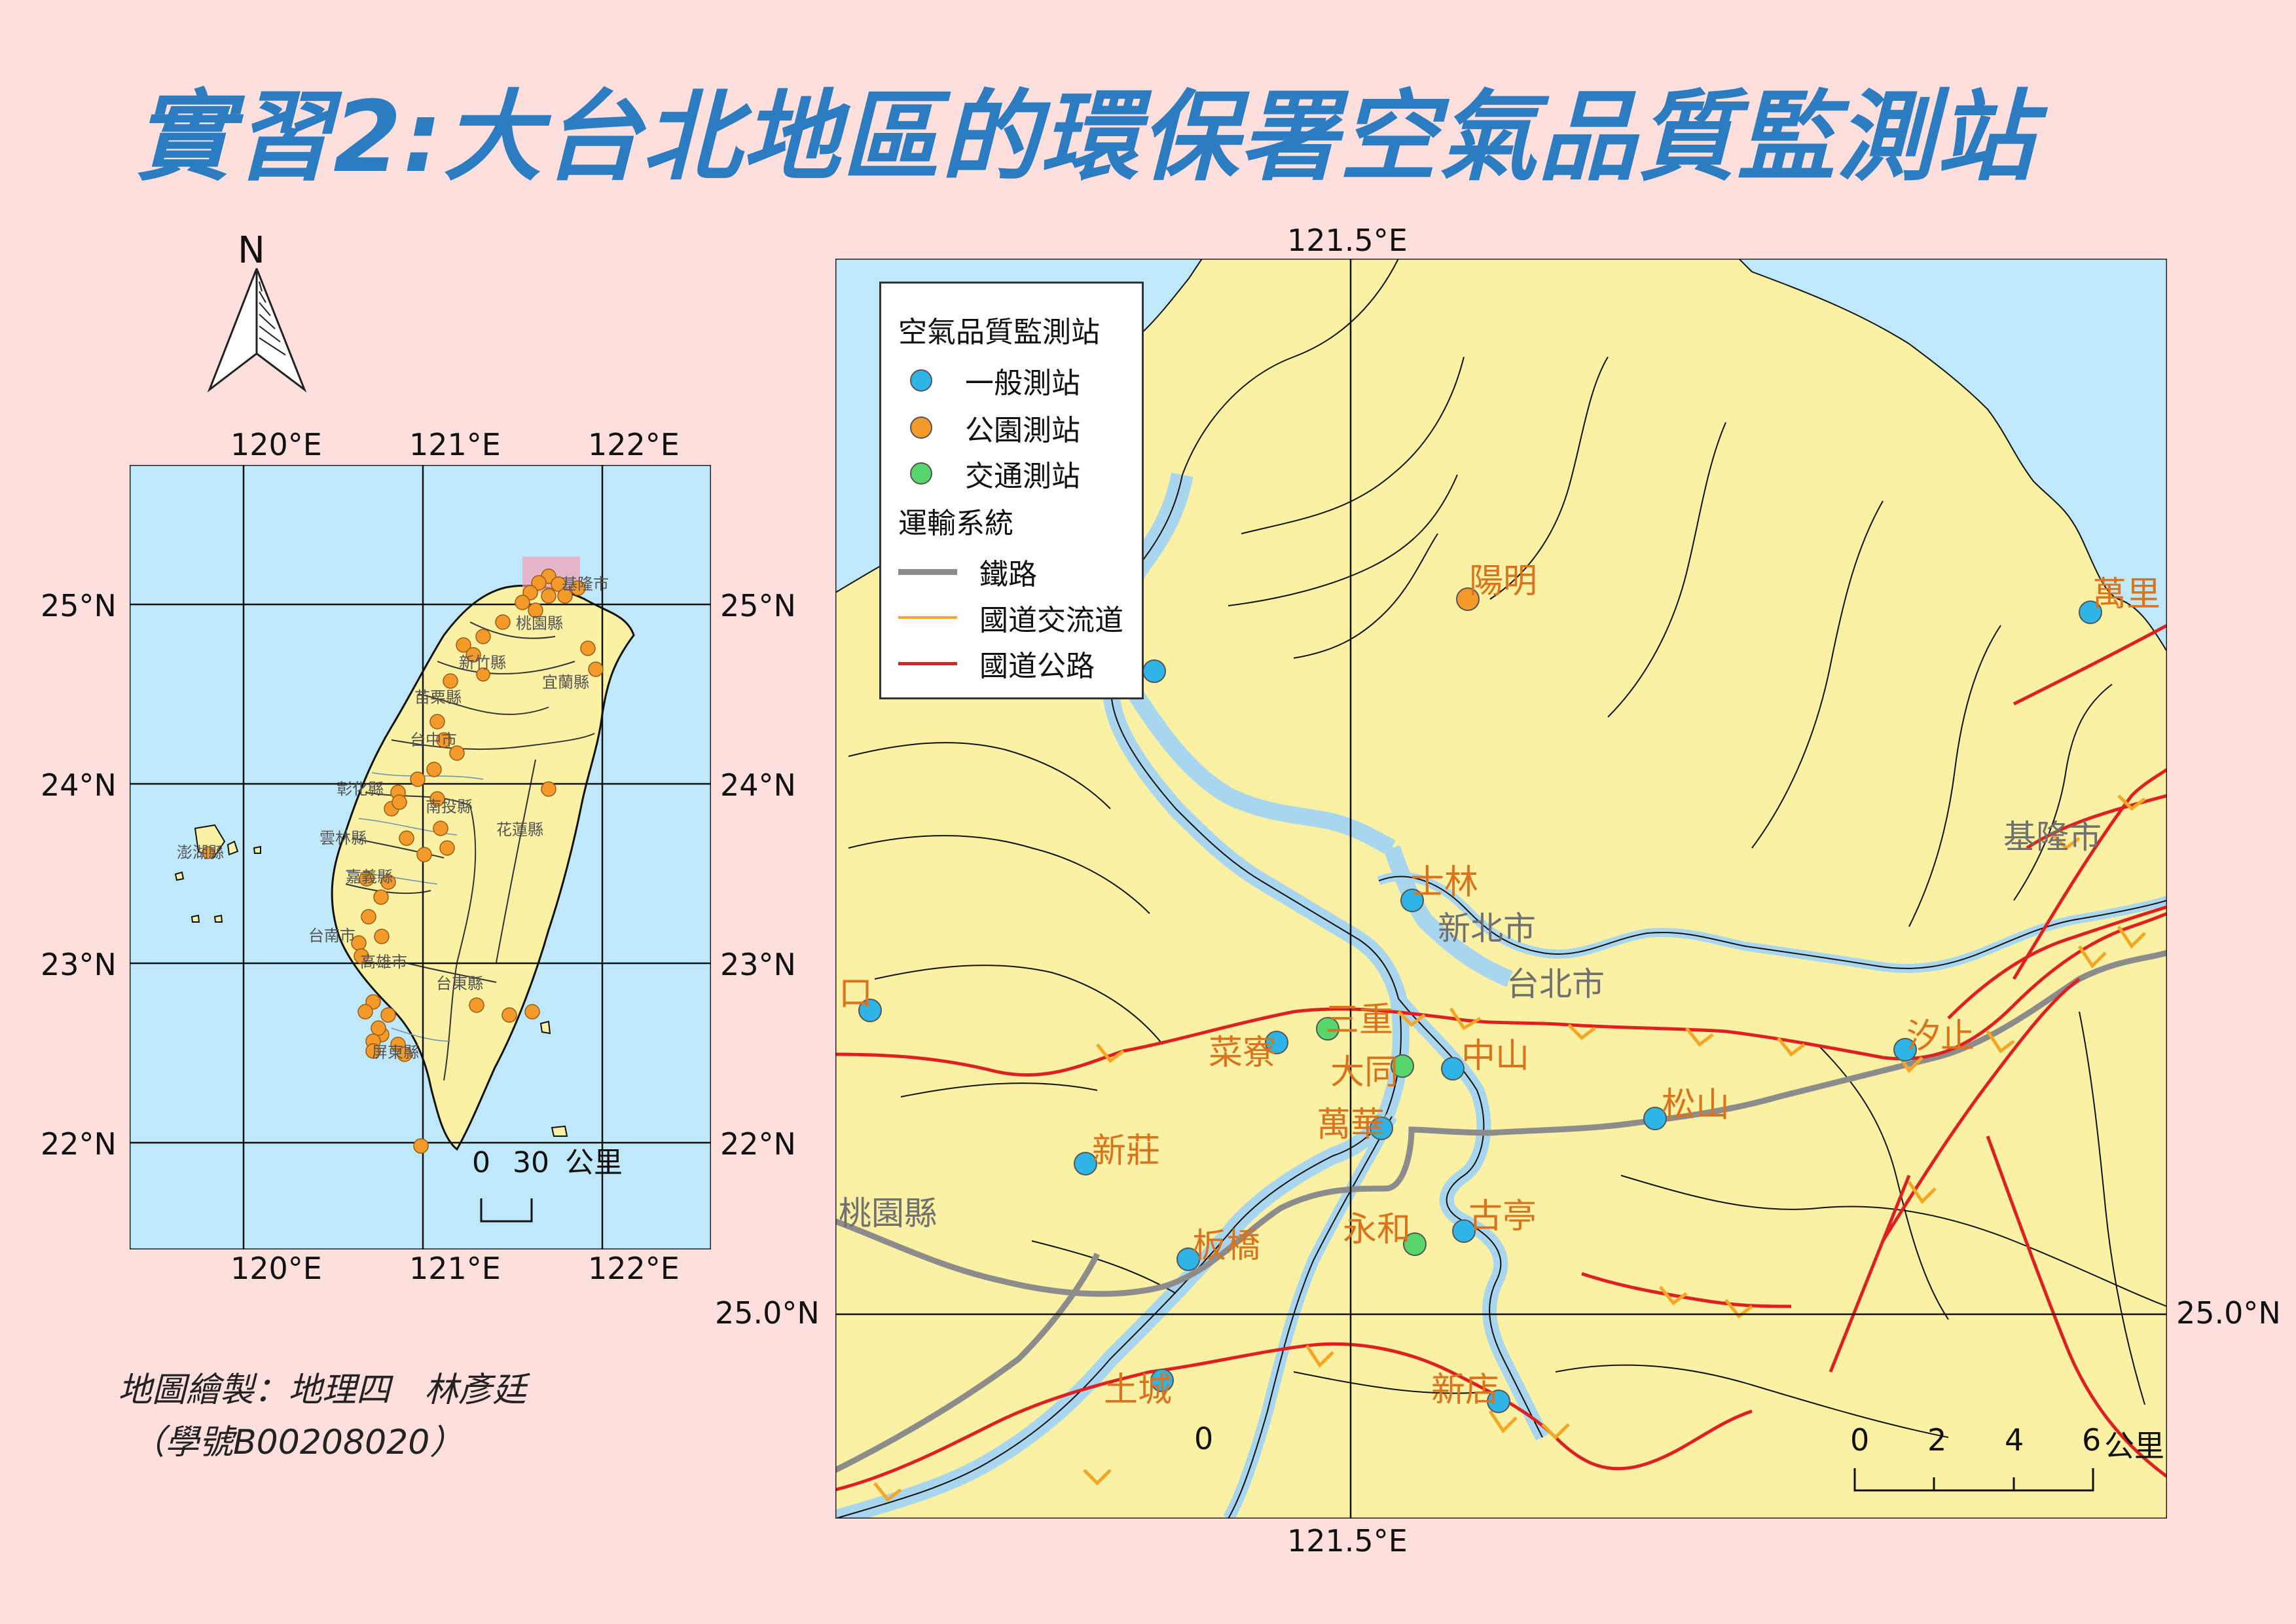 This screenshot has width=2296, height=1624. What do you see at coordinates (1154, 671) in the screenshot?
I see `station-dot-tamsui` at bounding box center [1154, 671].